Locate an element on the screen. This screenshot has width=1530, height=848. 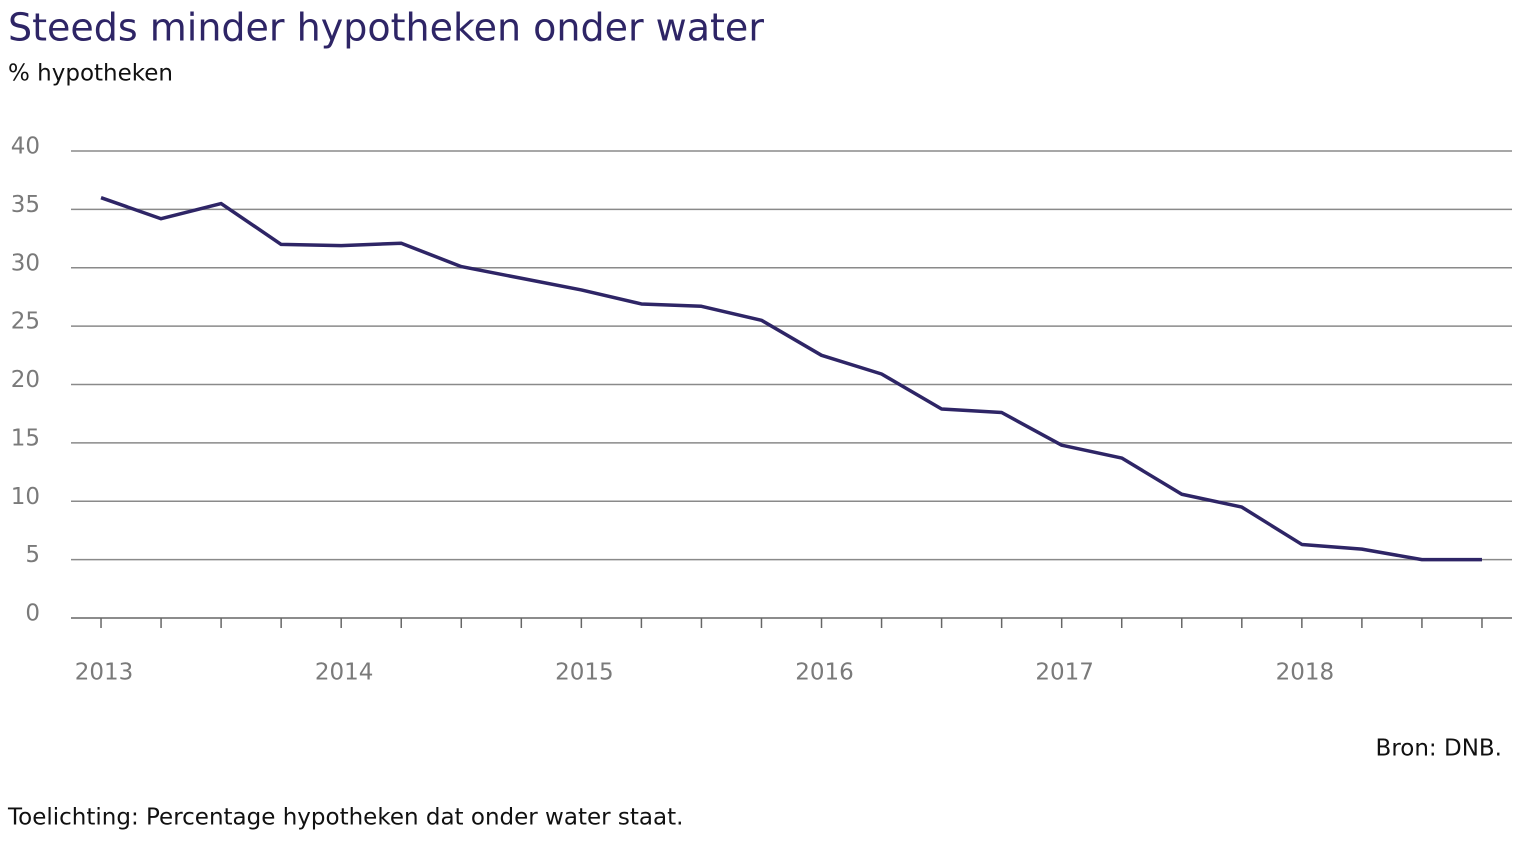
y-tick-label: 5 is located at coordinates (32, 555).